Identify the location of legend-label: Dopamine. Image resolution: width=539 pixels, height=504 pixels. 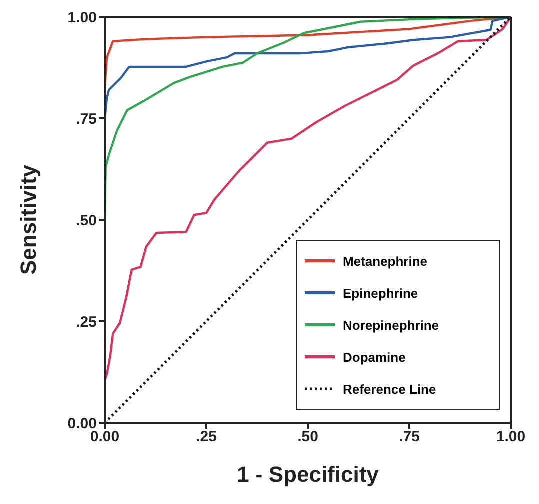
(374, 357).